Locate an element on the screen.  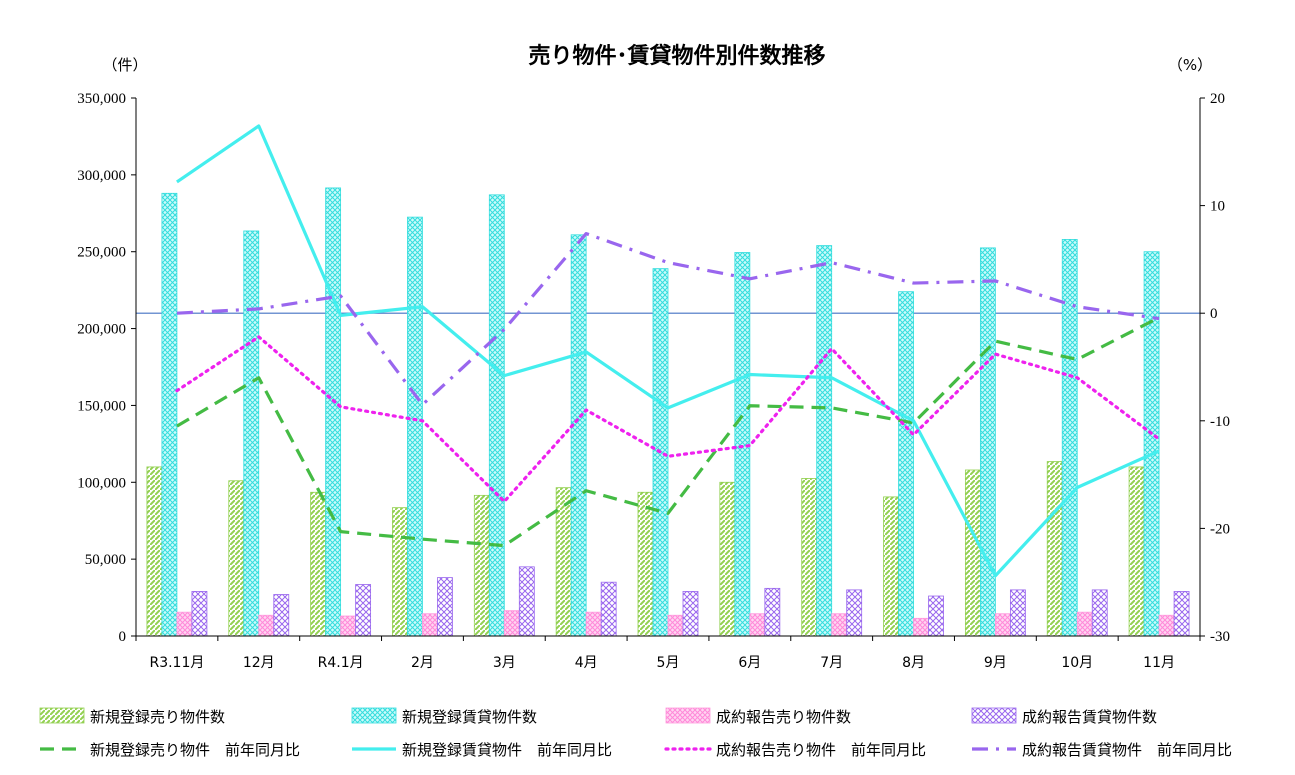
x-tick-label: 4月 is located at coordinates (586, 663).